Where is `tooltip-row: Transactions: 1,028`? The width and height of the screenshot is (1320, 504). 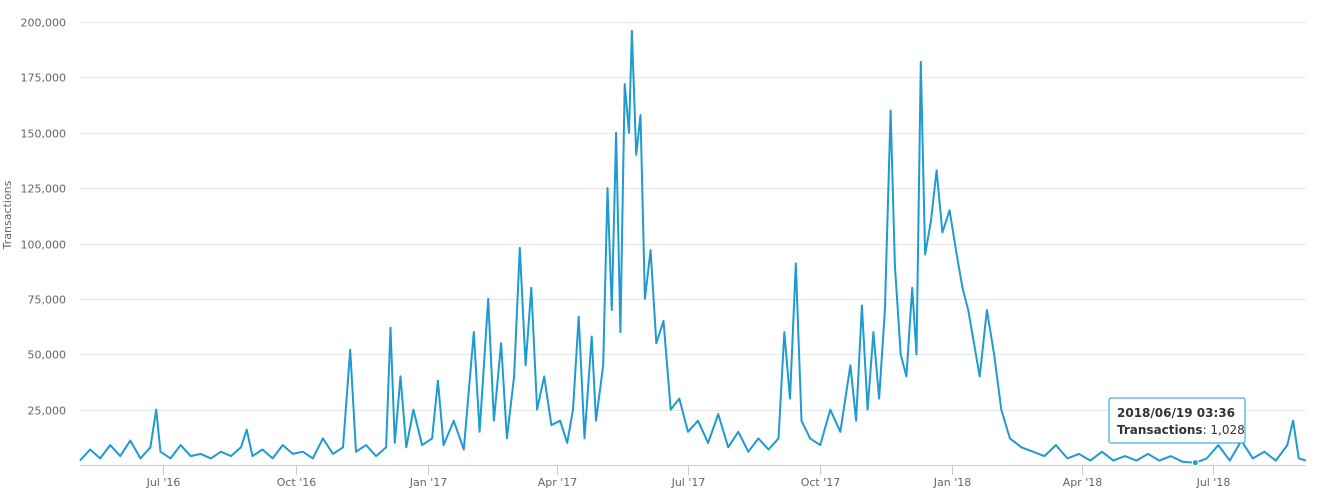
tooltip-row: Transactions: 1,028 is located at coordinates (1181, 430).